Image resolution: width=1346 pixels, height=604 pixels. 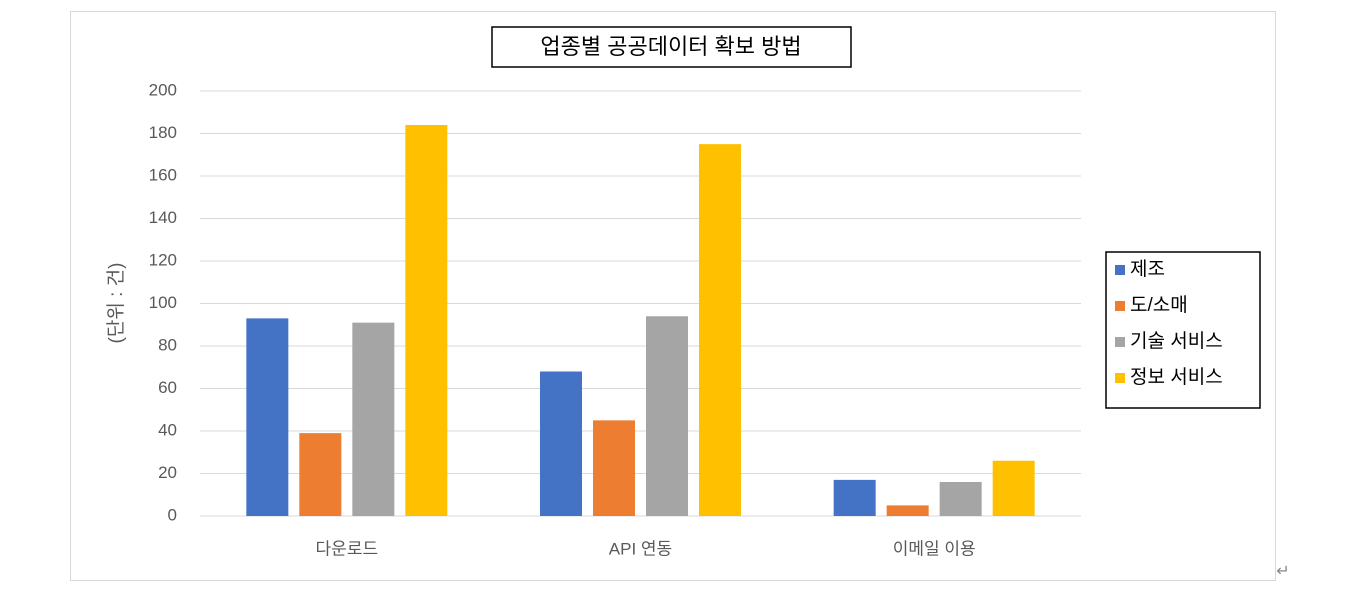 What do you see at coordinates (167, 344) in the screenshot?
I see `y-tick-label: 80` at bounding box center [167, 344].